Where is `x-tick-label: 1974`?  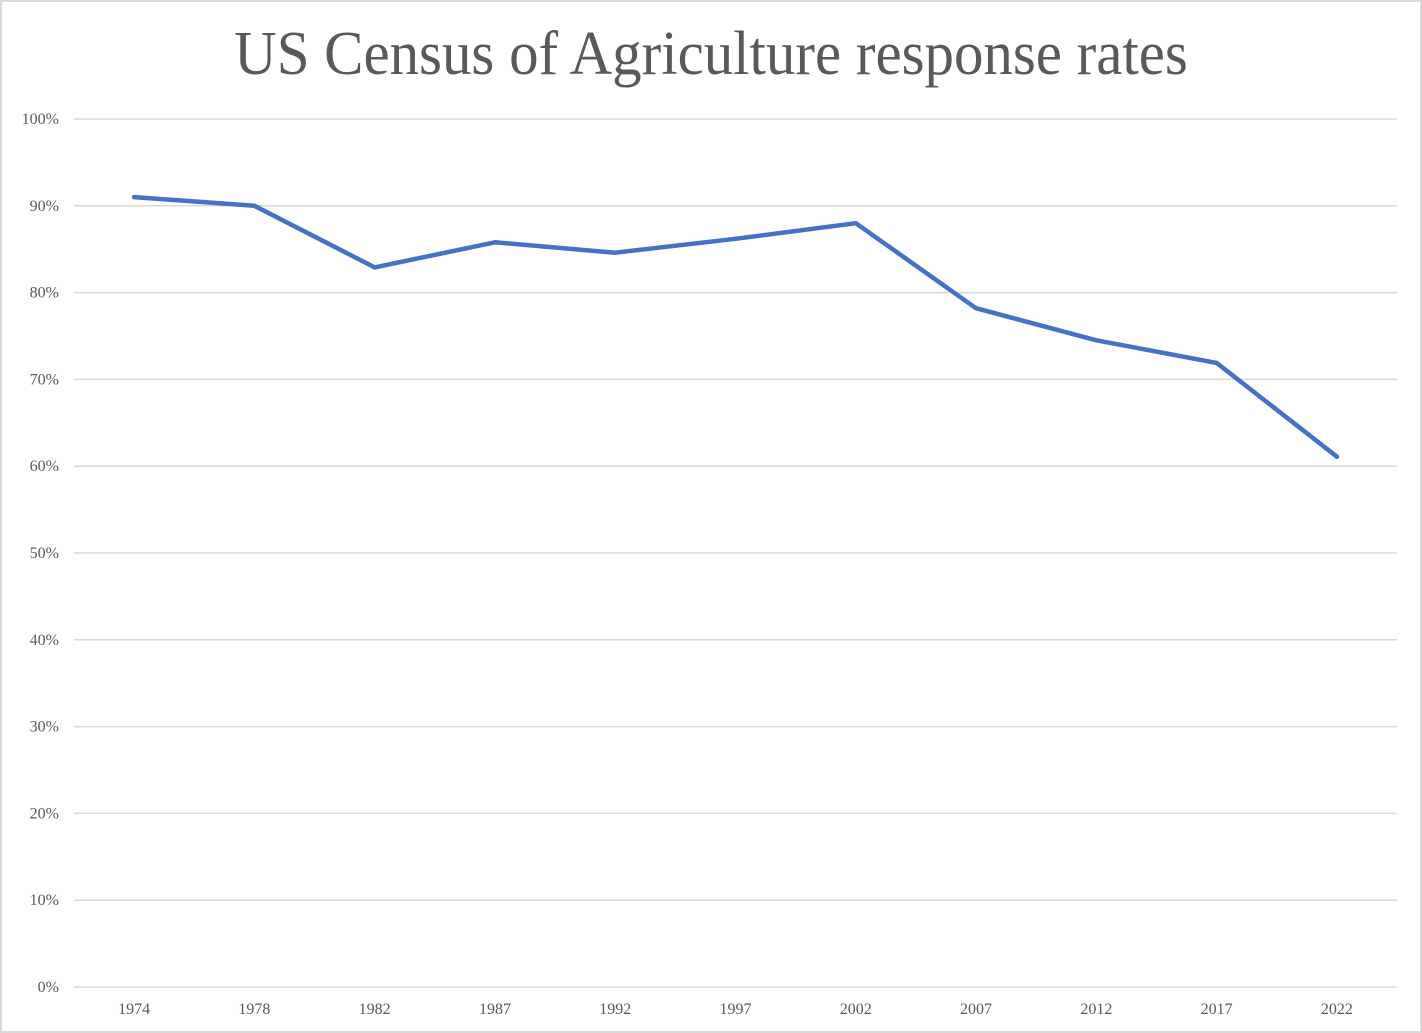
x-tick-label: 1974 is located at coordinates (134, 1009).